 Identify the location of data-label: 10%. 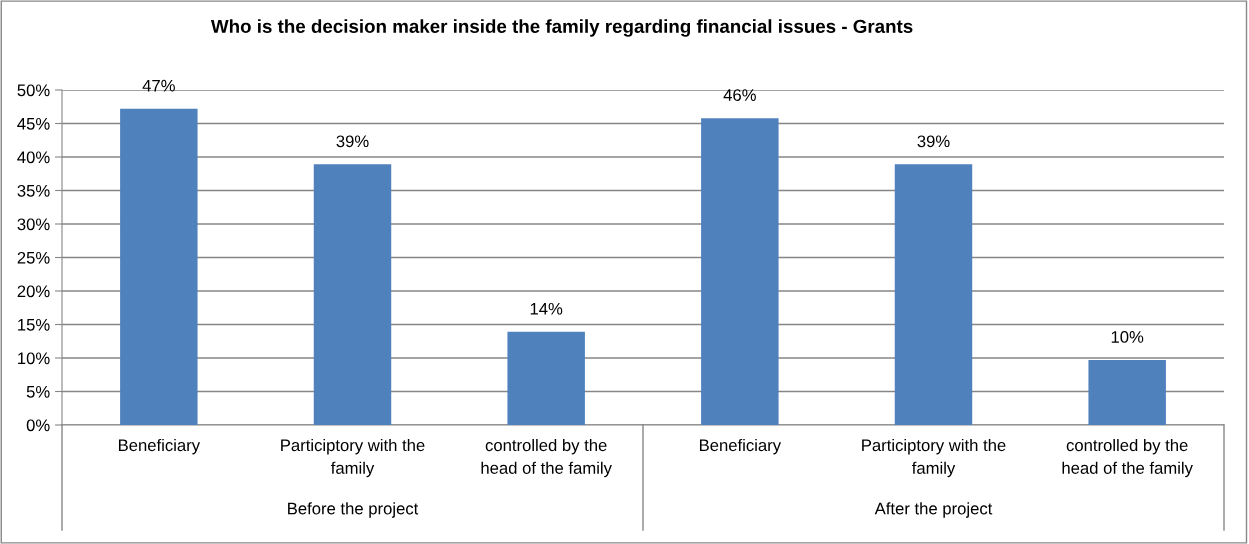
(1127, 337).